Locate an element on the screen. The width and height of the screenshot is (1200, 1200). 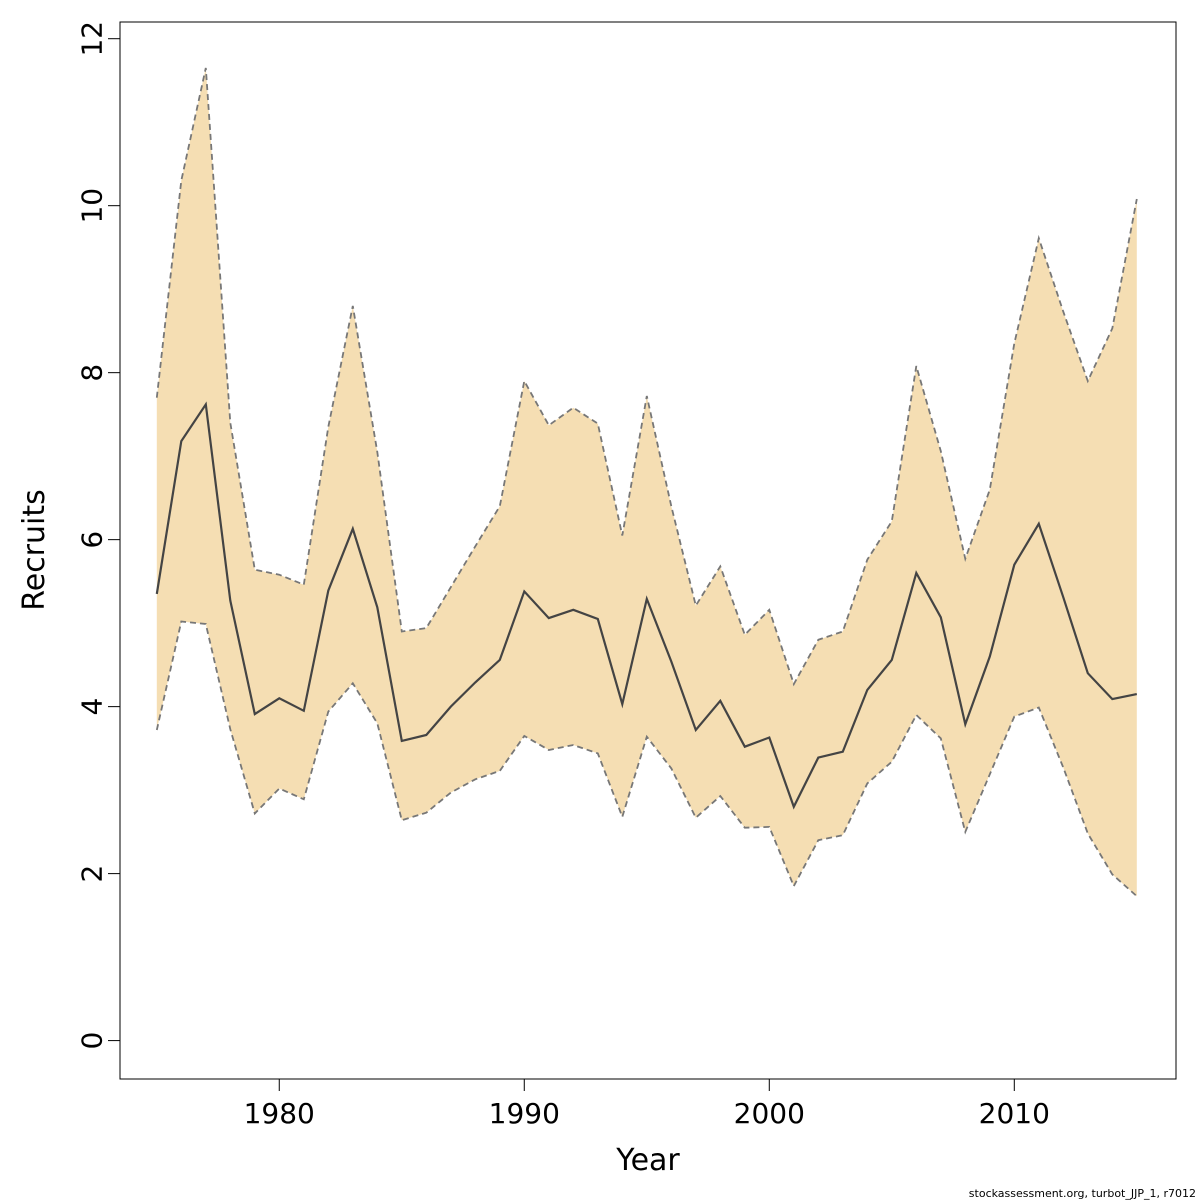
x-axis-title: Year is located at coordinates (647, 1160).